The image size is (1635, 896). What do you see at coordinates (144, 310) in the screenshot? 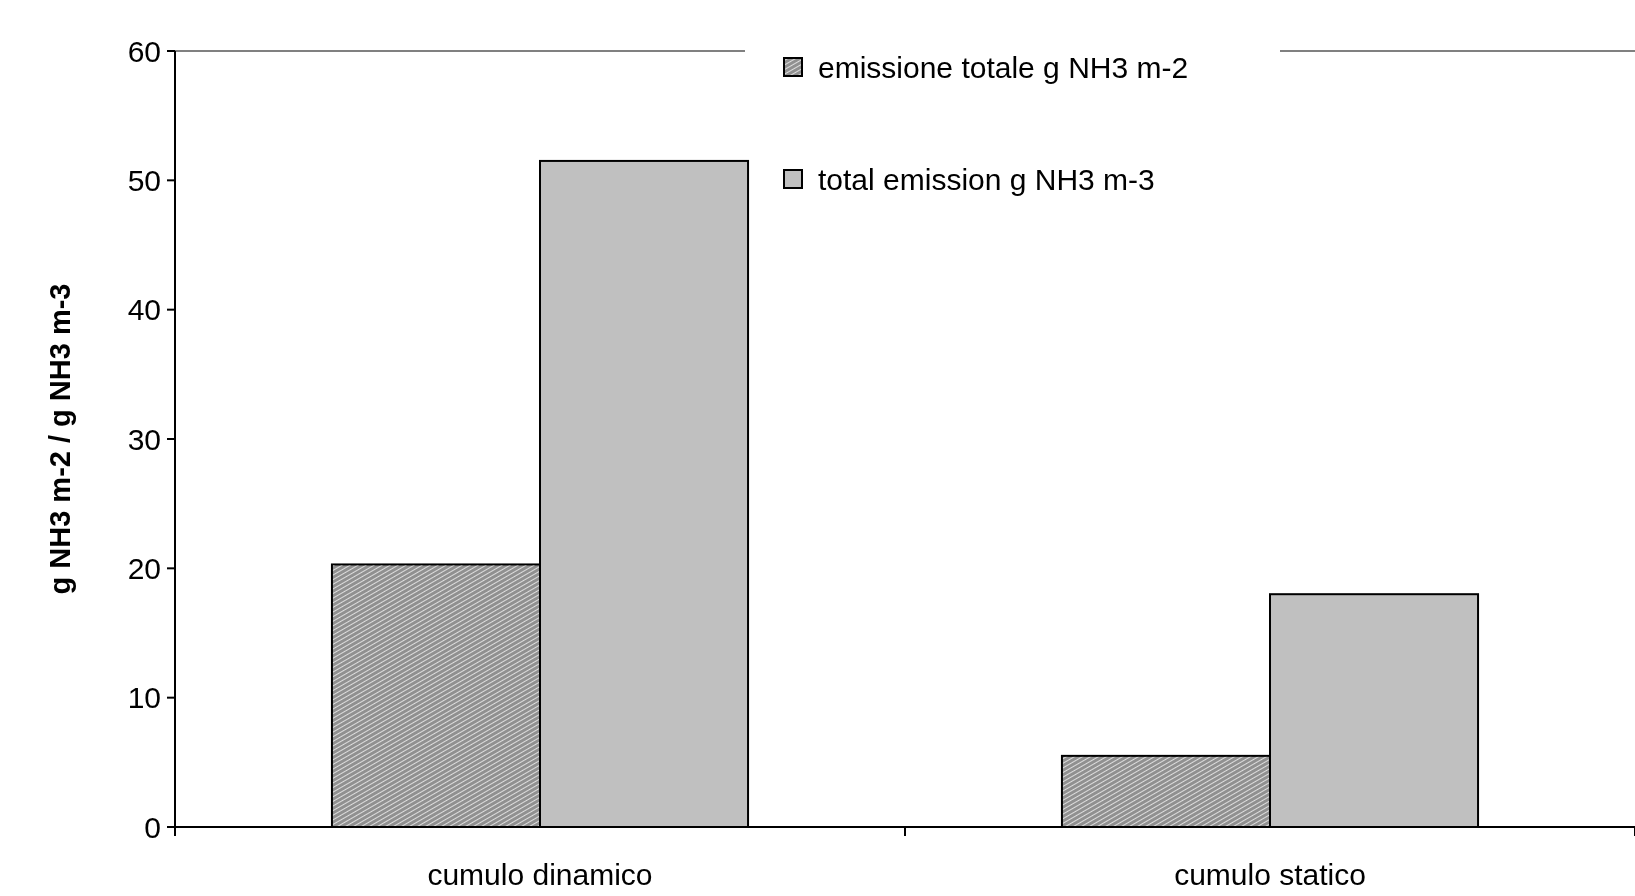
I see `y-tick-label: 40` at bounding box center [144, 310].